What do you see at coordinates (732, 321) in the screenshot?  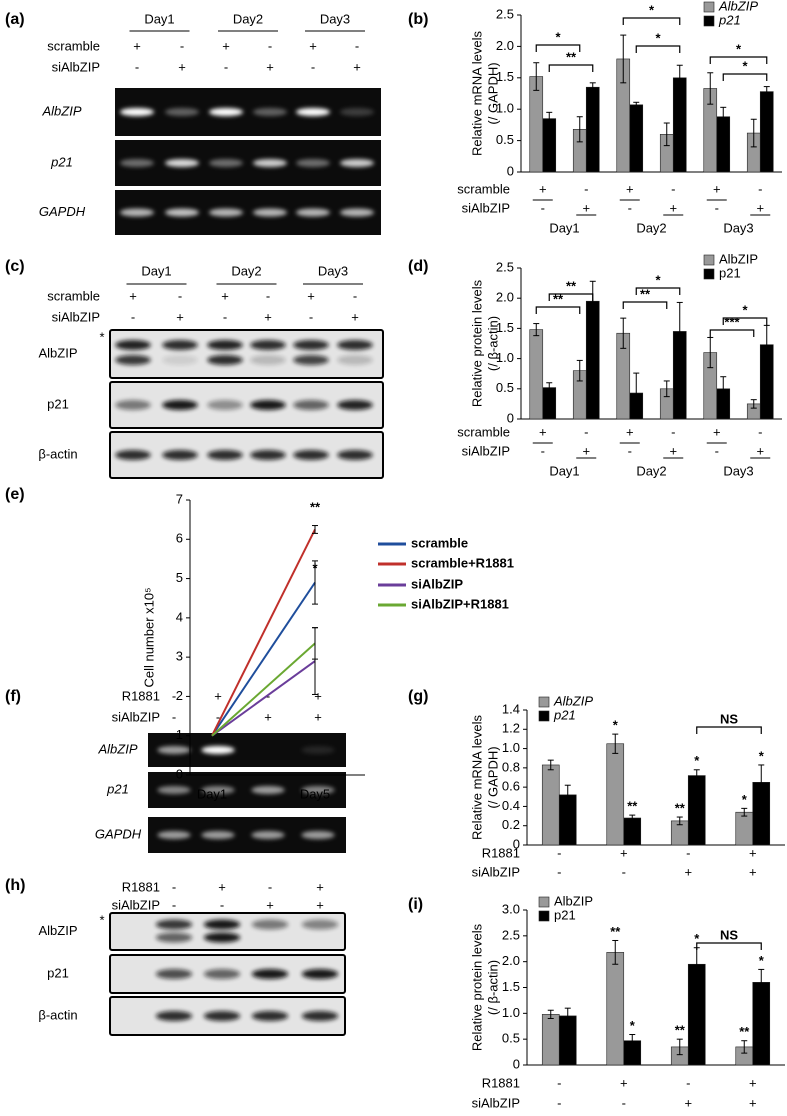 I see `annotation: ***` at bounding box center [732, 321].